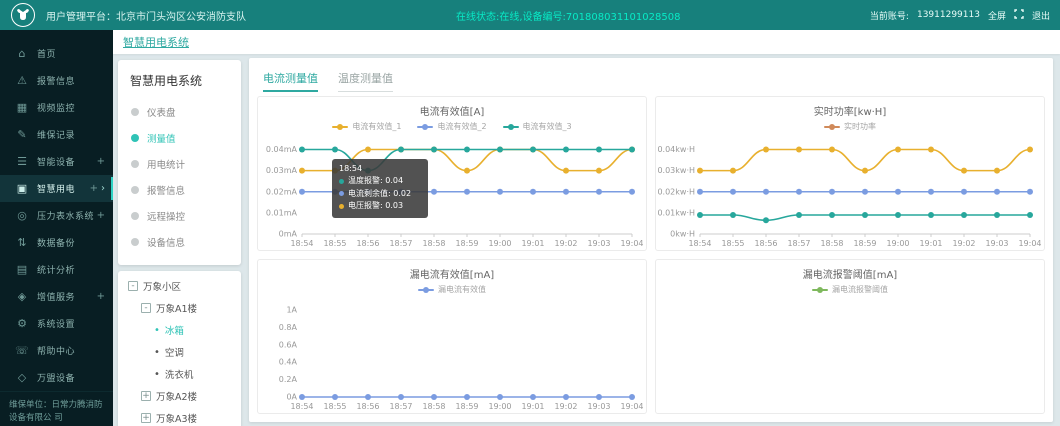 This screenshot has height=426, width=1060. I want to click on submenu-item-label: 测量值, so click(161, 139).